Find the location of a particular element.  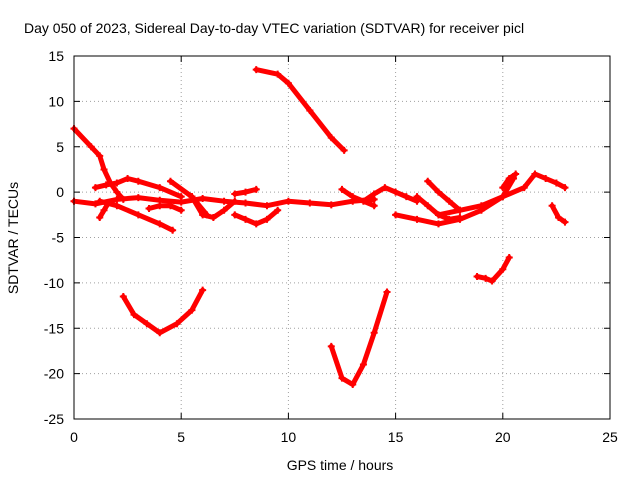

y-tick-label: 10 is located at coordinates (56, 101).